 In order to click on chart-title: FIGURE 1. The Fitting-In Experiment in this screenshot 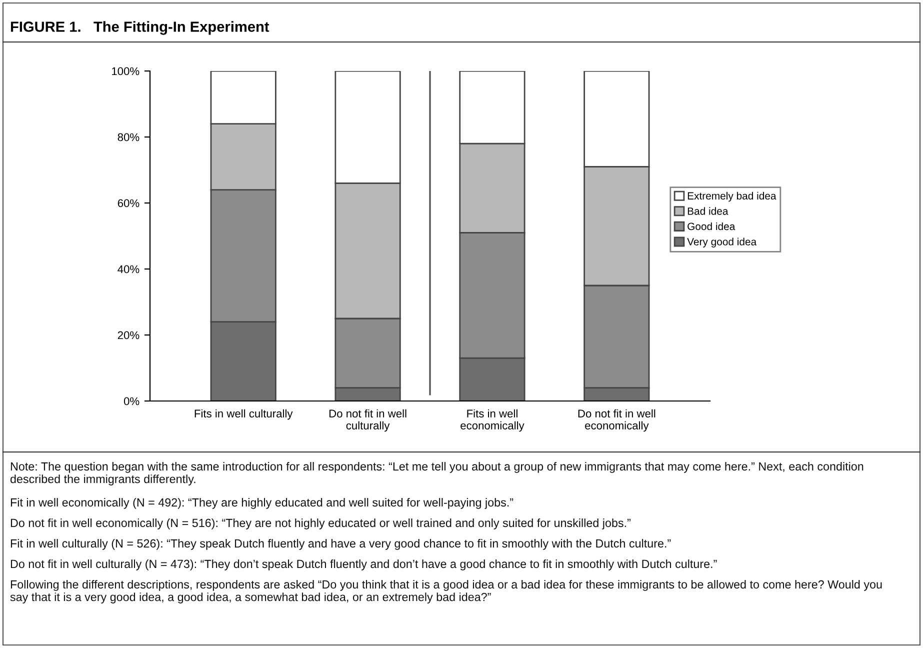, I will do `click(140, 28)`.